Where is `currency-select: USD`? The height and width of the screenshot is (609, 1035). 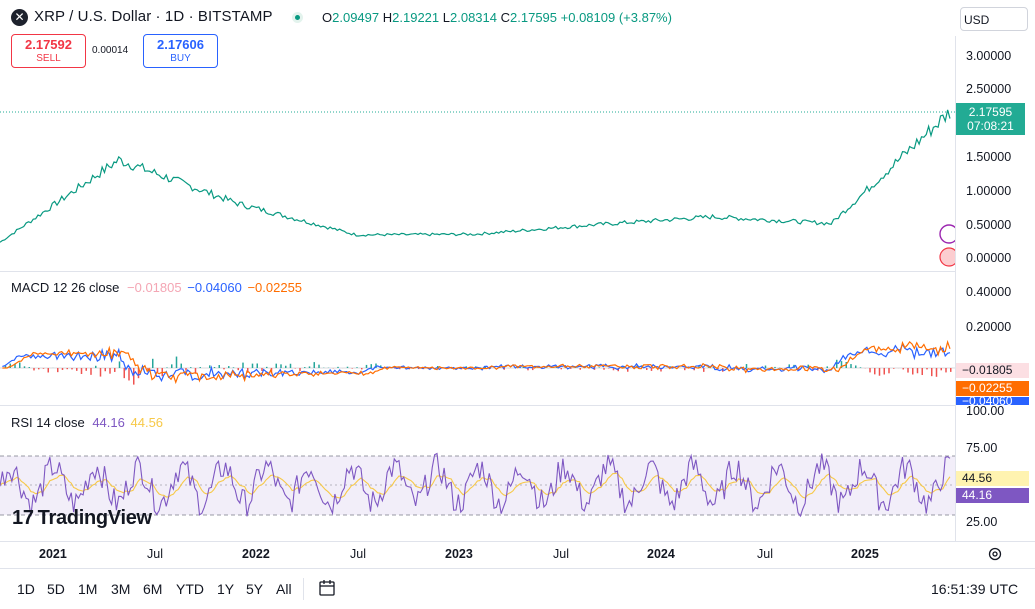
currency-select: USD is located at coordinates (994, 19).